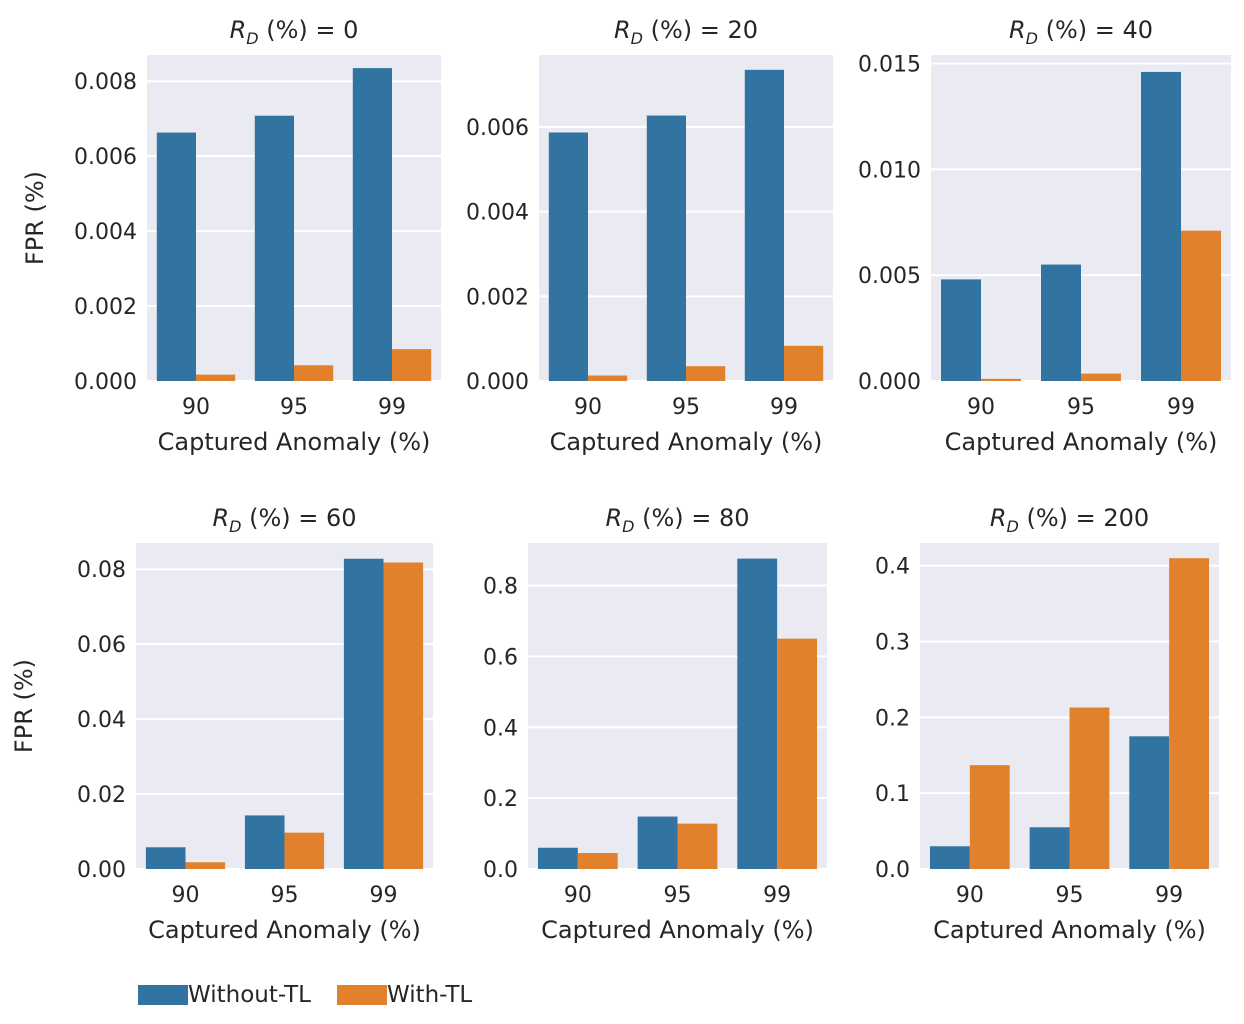  I want to click on legend-item-without-tl: Without-TL, so click(224, 995).